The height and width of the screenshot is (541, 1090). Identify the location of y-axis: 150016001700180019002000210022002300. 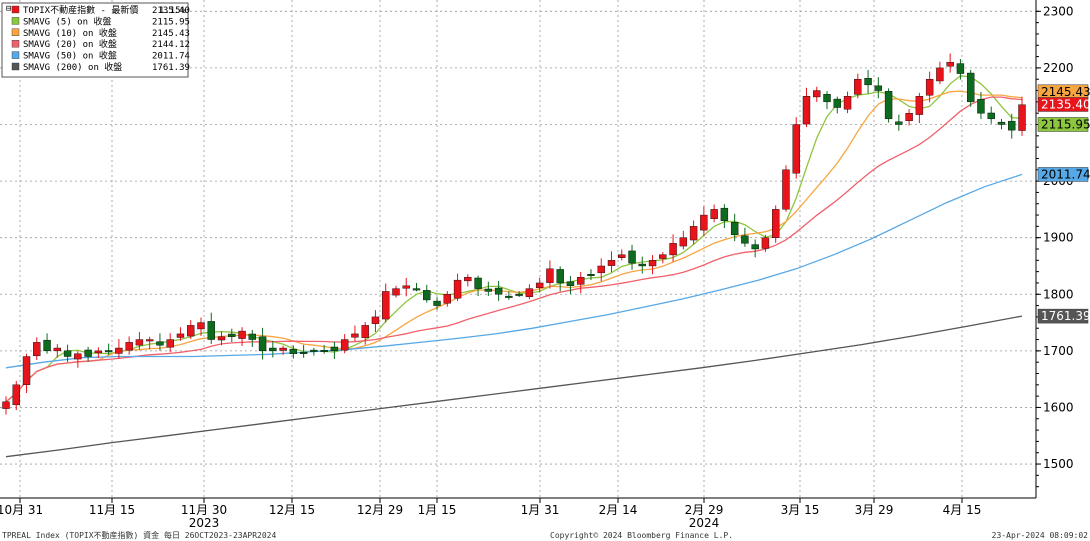
(1054, 249).